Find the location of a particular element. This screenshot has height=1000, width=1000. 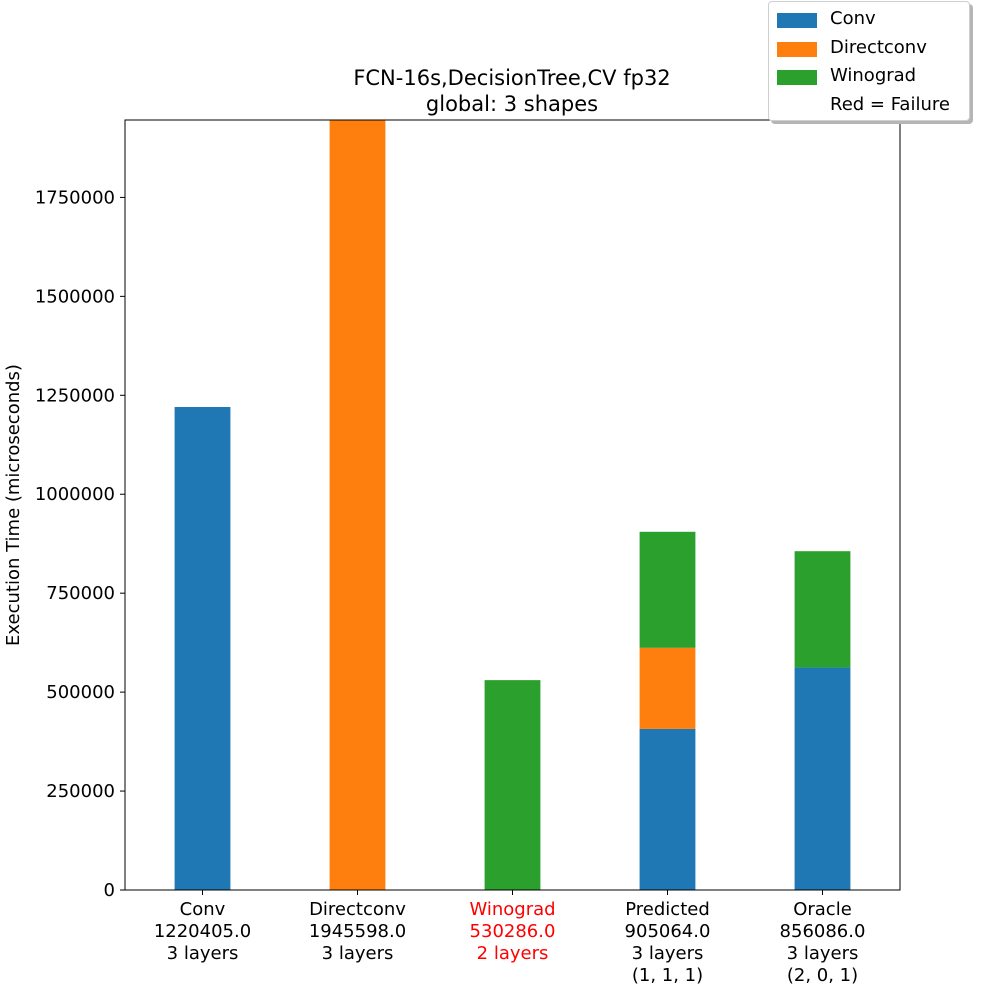

legend-item: Red = Failure is located at coordinates (869, 104).